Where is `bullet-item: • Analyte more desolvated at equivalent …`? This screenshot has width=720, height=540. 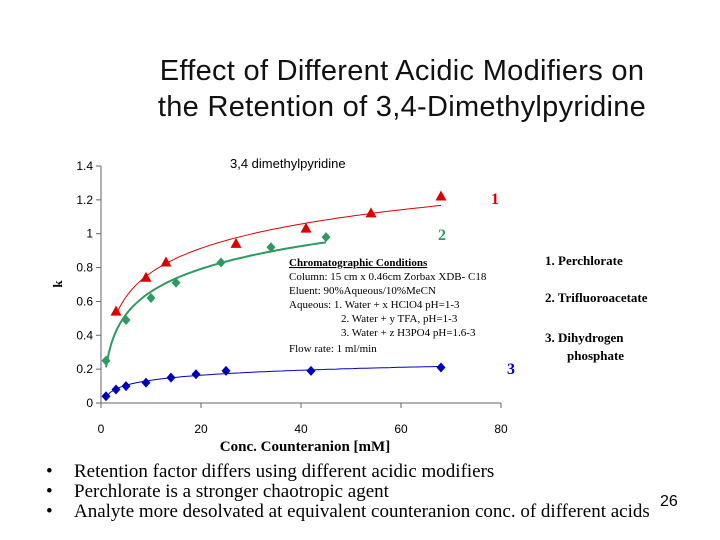 bullet-item: • Analyte more desolvated at equivalent … is located at coordinates (381, 512).